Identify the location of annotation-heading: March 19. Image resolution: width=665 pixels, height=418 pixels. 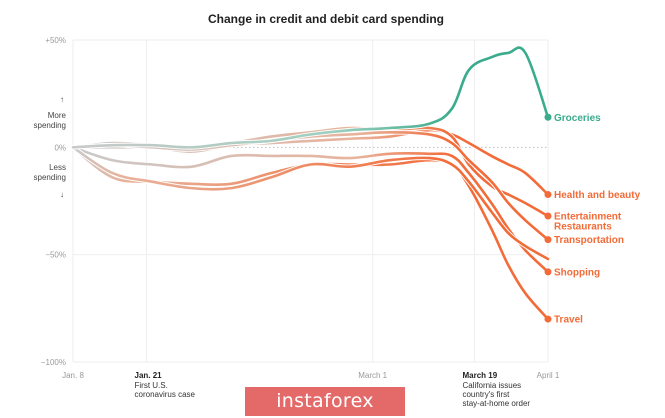
(479, 375).